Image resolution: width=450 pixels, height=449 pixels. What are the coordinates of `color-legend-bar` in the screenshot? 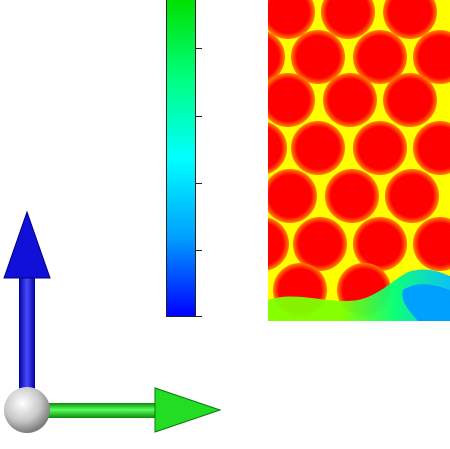 It's located at (181, 158).